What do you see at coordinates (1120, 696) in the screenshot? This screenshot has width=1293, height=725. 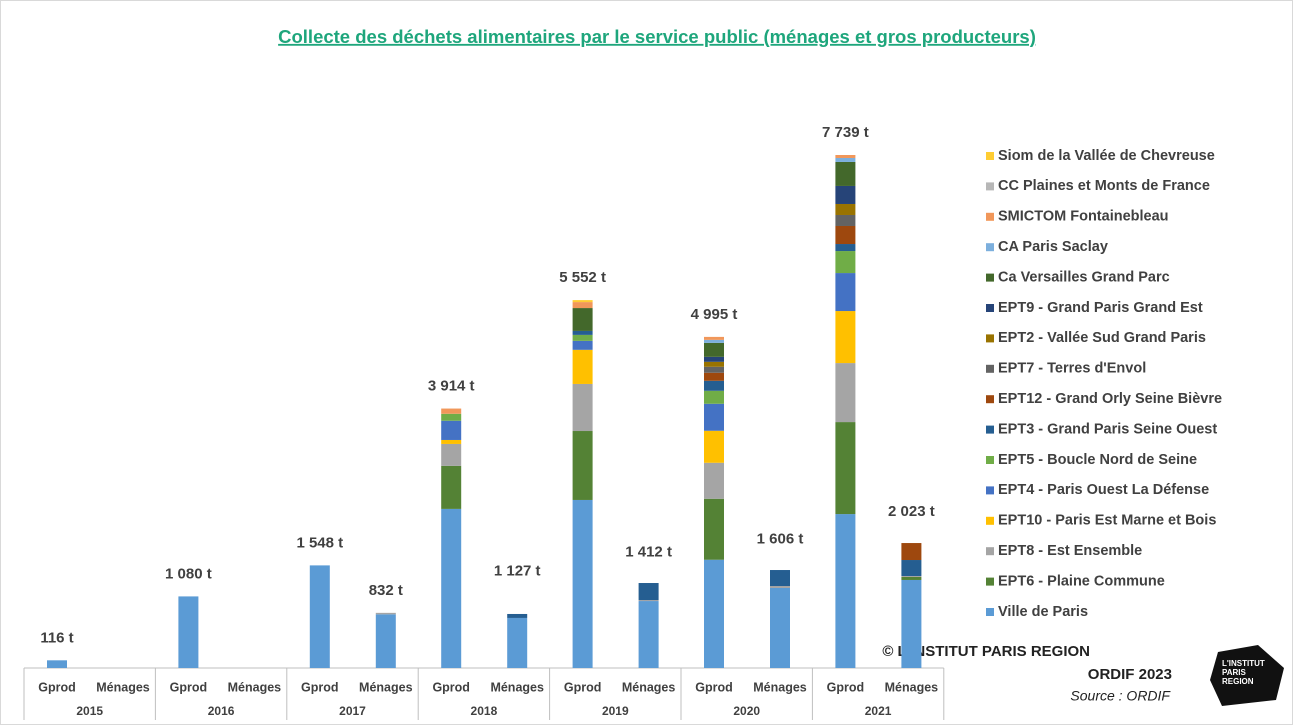 I see `source: Source : ORDIF` at bounding box center [1120, 696].